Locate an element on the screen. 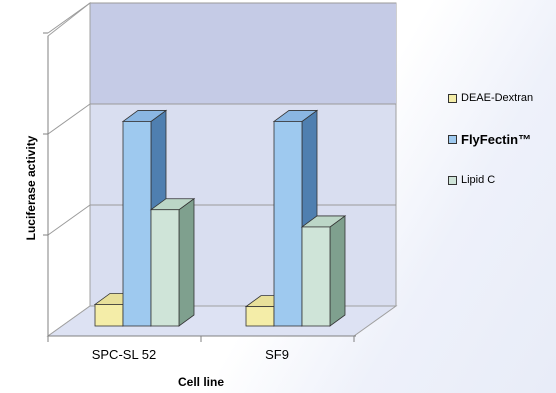 Image resolution: width=556 pixels, height=393 pixels. legend-item: FlyFectin™ is located at coordinates (489, 139).